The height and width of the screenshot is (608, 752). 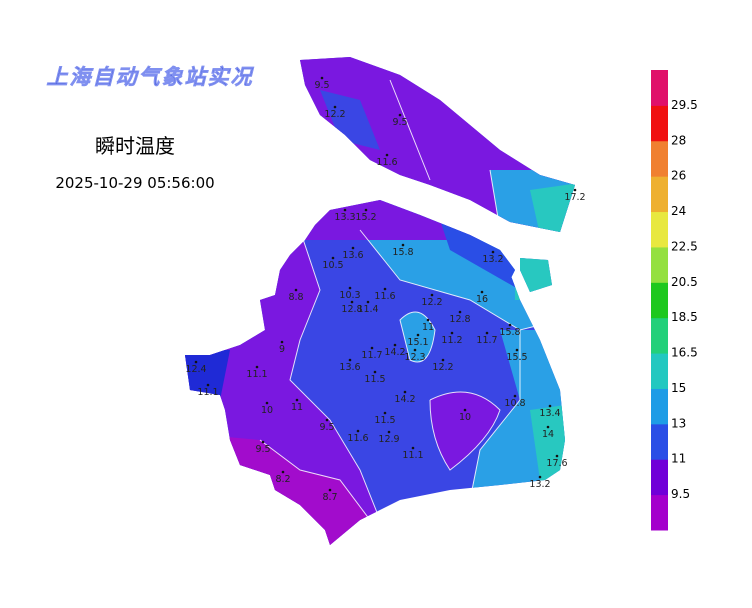 I want to click on station-value: 10.3, so click(x=349, y=295).